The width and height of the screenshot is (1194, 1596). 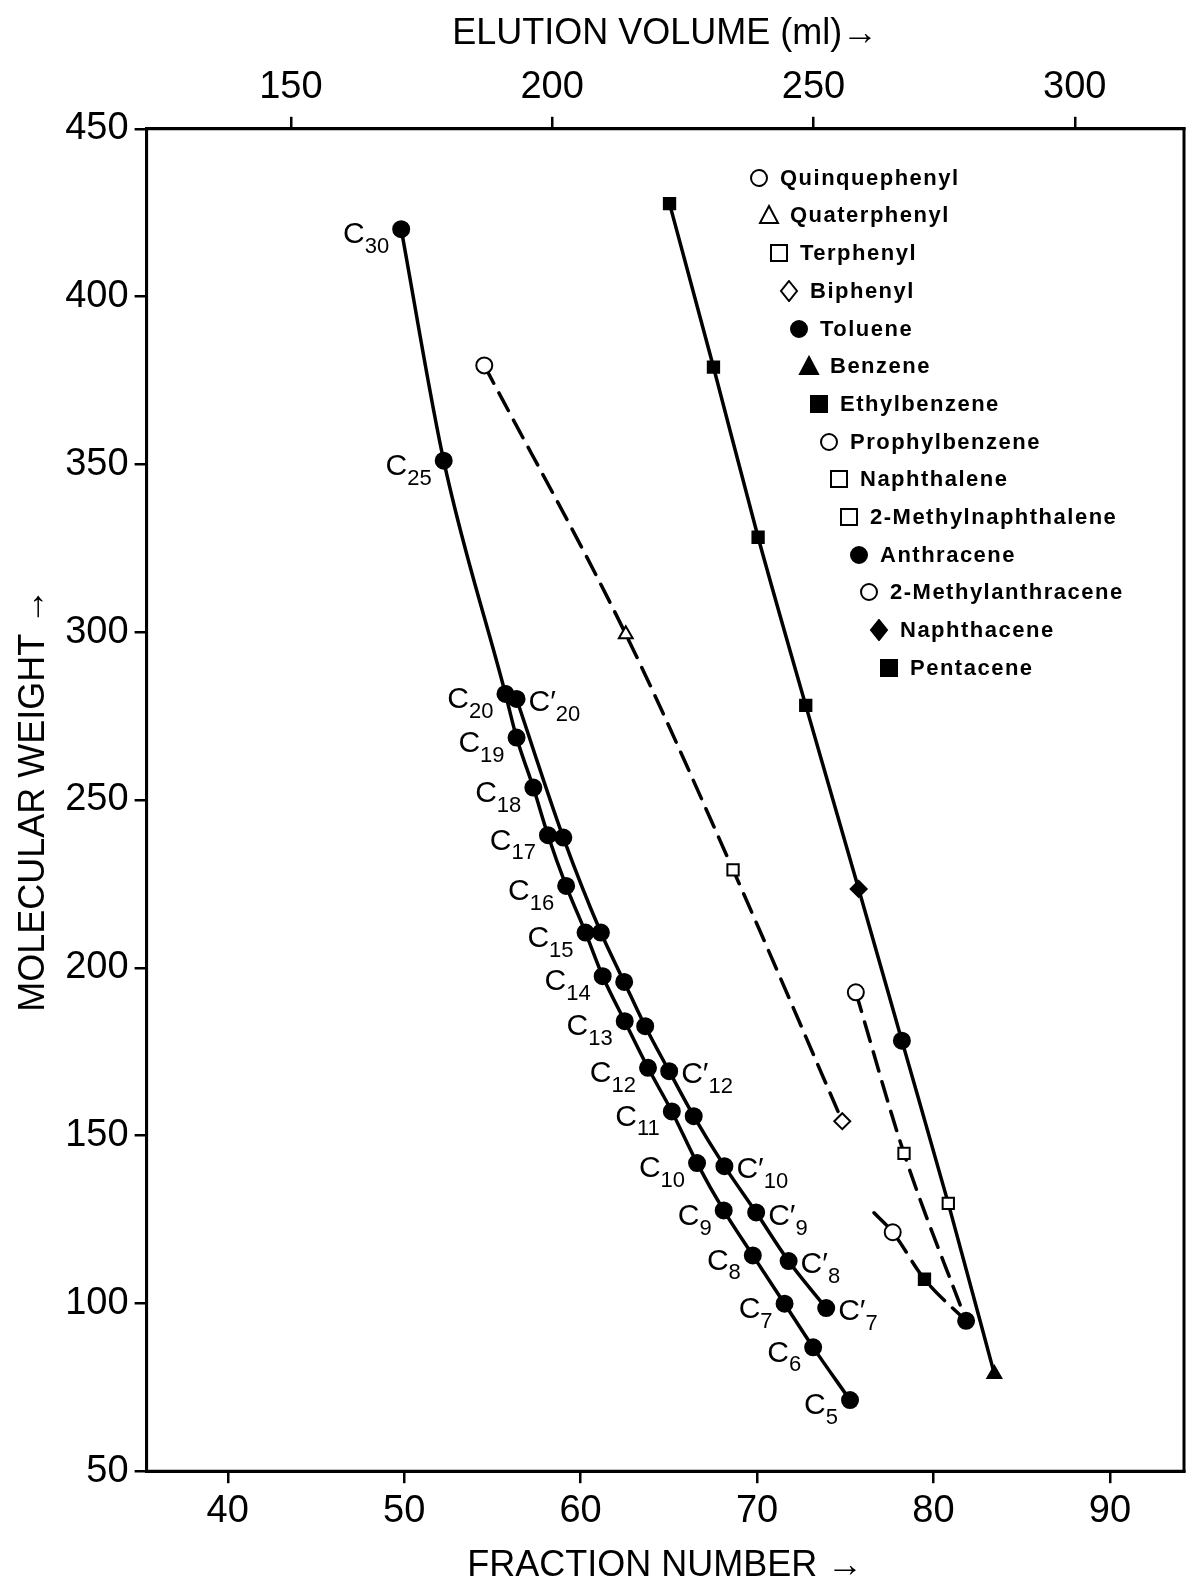 I want to click on y-tick-label: 150, so click(x=97, y=1133).